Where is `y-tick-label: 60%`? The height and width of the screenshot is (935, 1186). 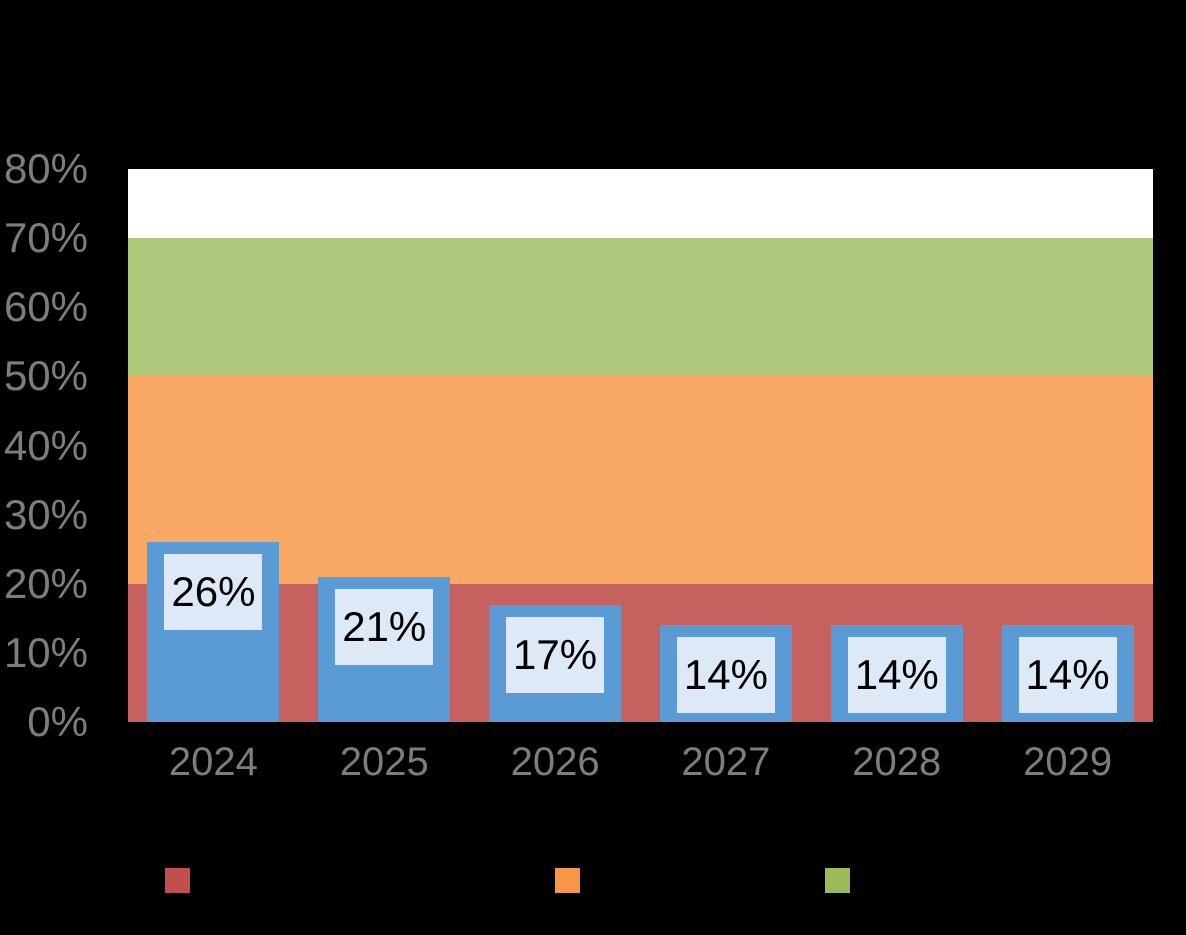 y-tick-label: 60% is located at coordinates (45, 307).